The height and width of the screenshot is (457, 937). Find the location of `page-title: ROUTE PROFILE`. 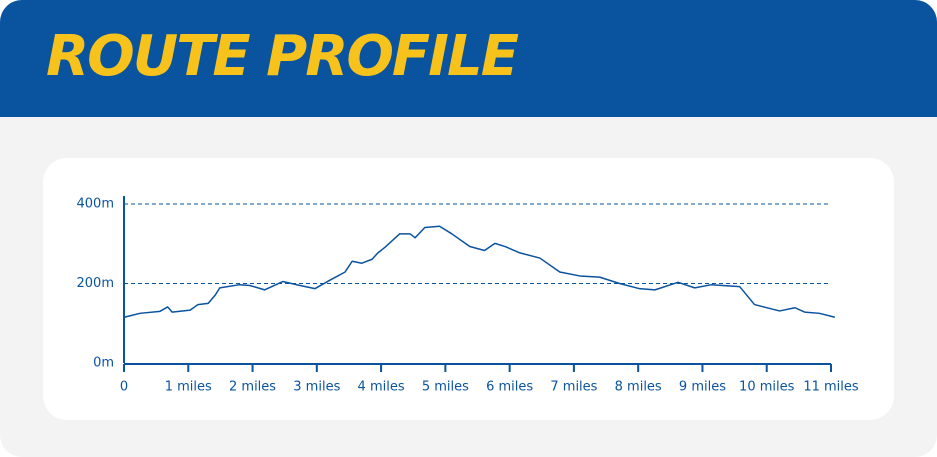

page-title: ROUTE PROFILE is located at coordinates (282, 56).